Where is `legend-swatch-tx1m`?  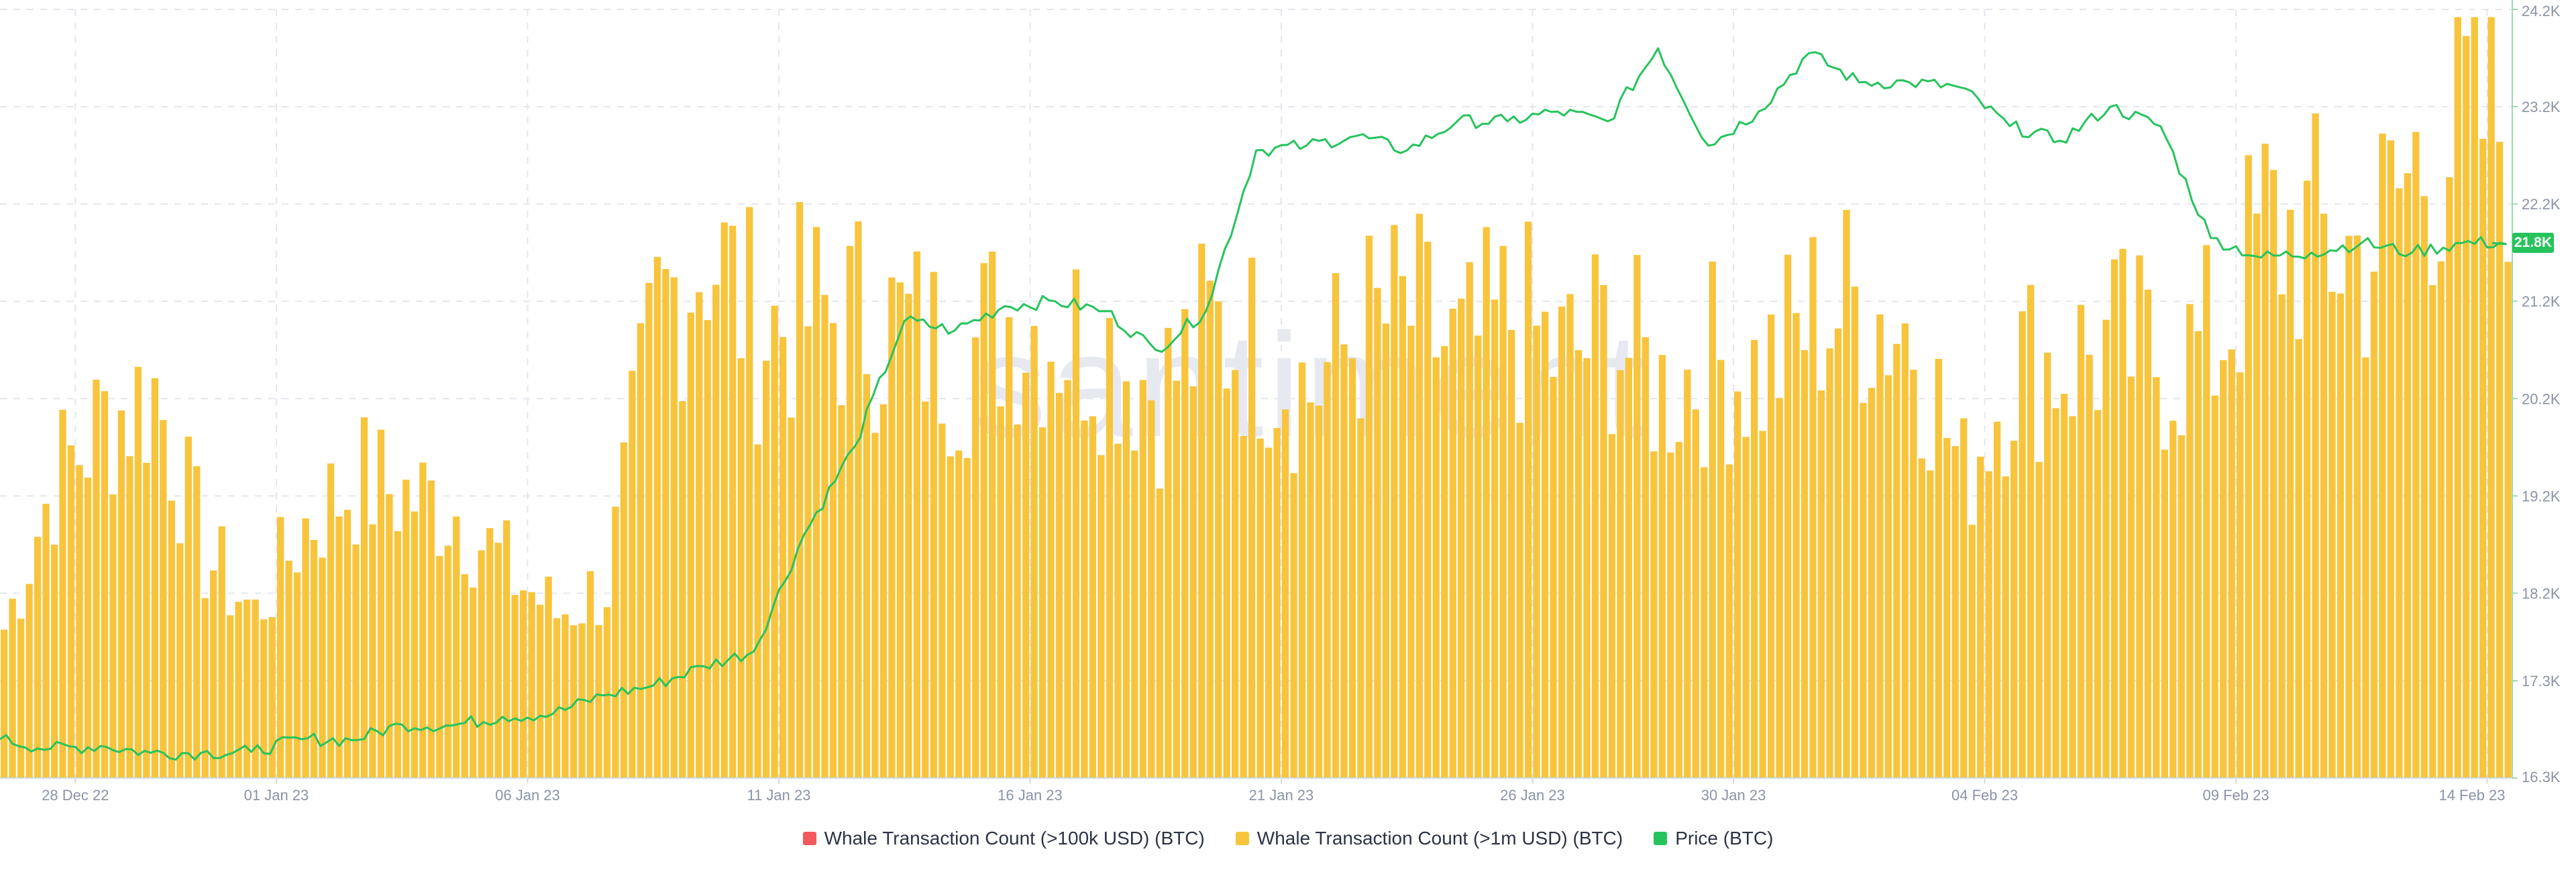
legend-swatch-tx1m is located at coordinates (1242, 839).